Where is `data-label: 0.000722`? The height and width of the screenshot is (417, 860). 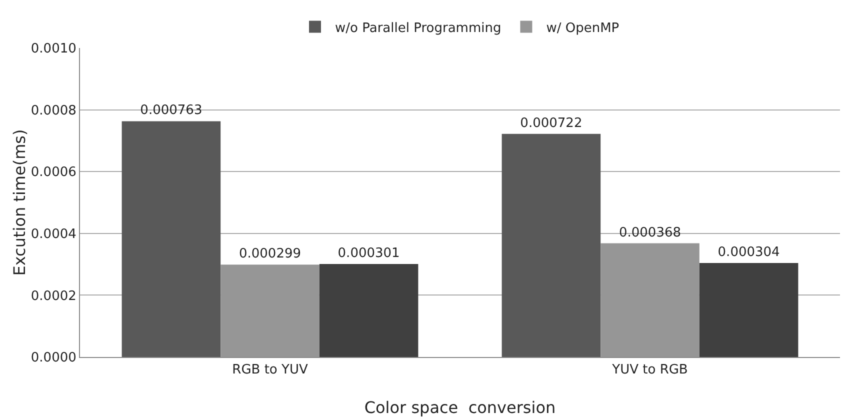
data-label: 0.000722 is located at coordinates (551, 123).